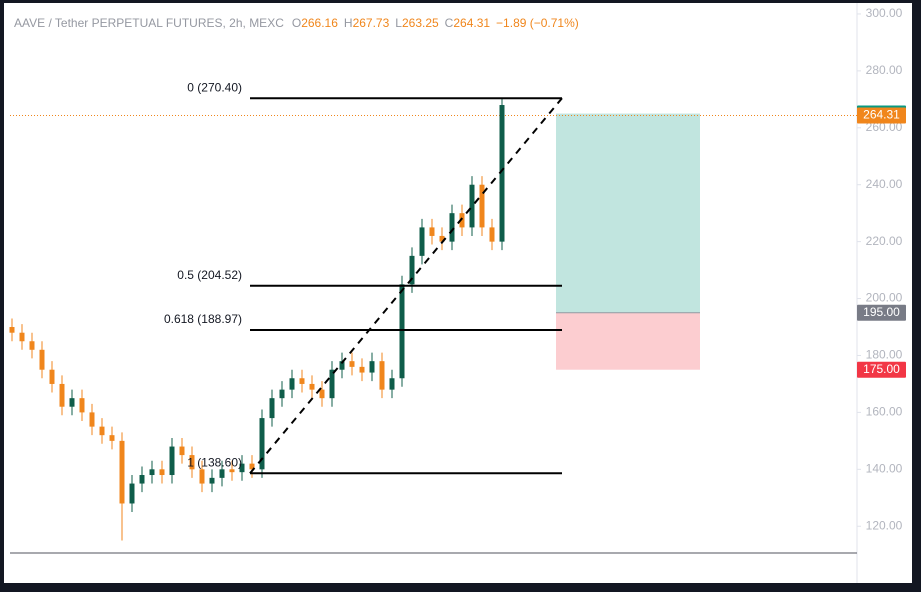  Describe the element at coordinates (884, 525) in the screenshot. I see `y-tick-label: 120.00` at that location.